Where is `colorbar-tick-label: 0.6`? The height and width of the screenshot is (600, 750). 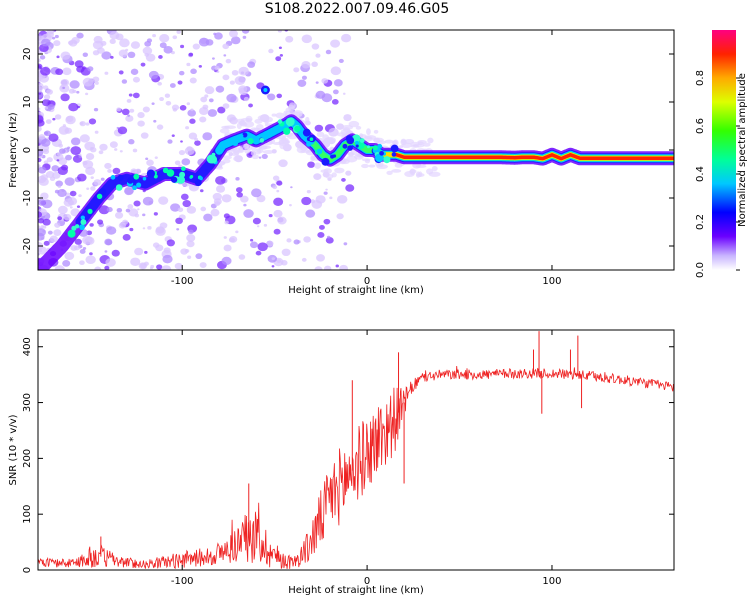
colorbar-tick-label: 0.6 is located at coordinates (700, 126).